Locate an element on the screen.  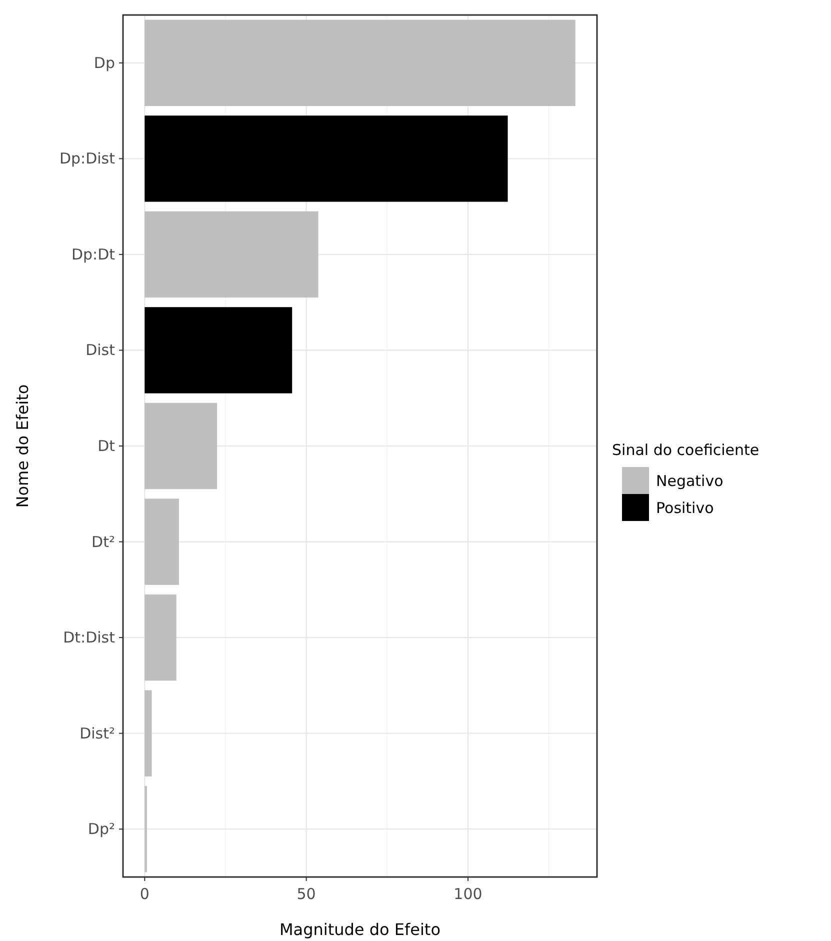
y-tick-label: Dp:Dist is located at coordinates (87, 159).